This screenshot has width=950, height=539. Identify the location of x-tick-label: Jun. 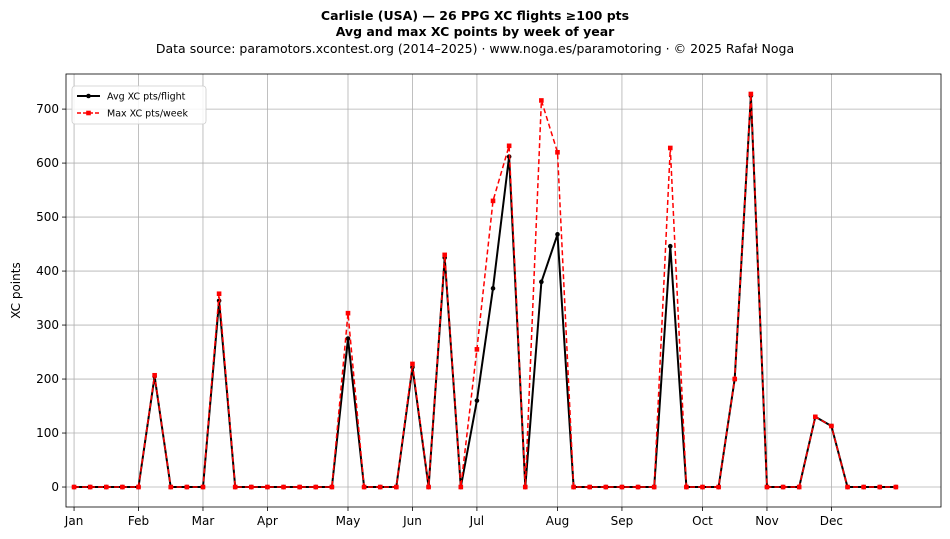
(412, 521).